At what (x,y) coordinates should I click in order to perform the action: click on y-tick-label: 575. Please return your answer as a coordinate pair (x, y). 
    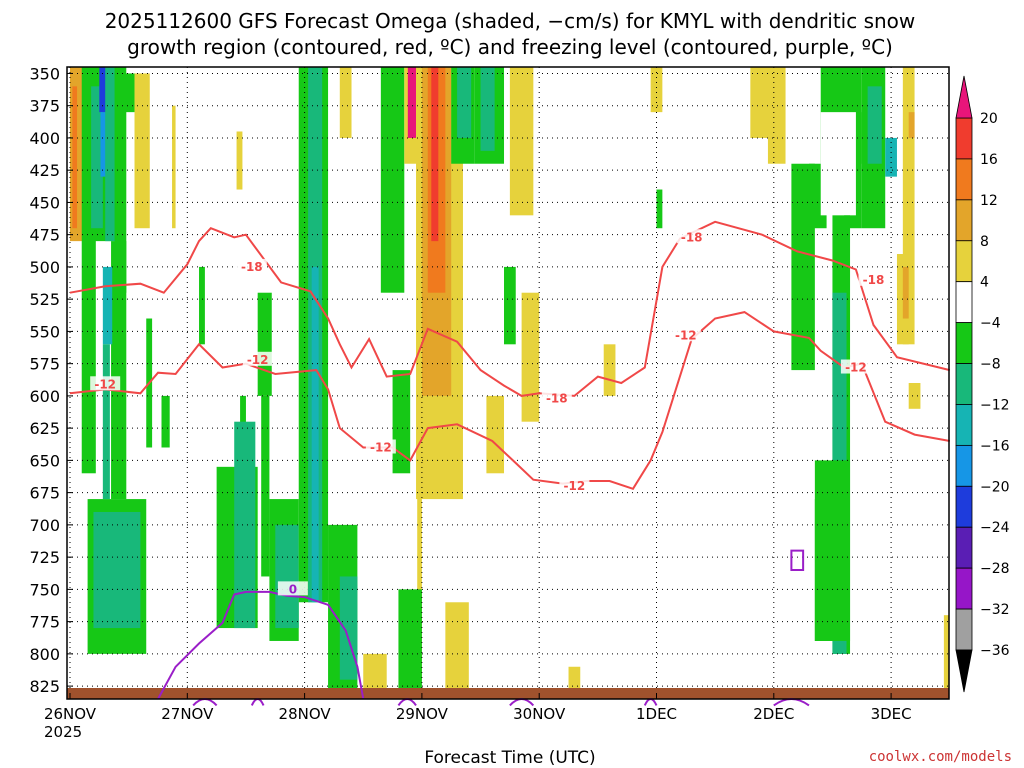
    Looking at the image, I should click on (44, 364).